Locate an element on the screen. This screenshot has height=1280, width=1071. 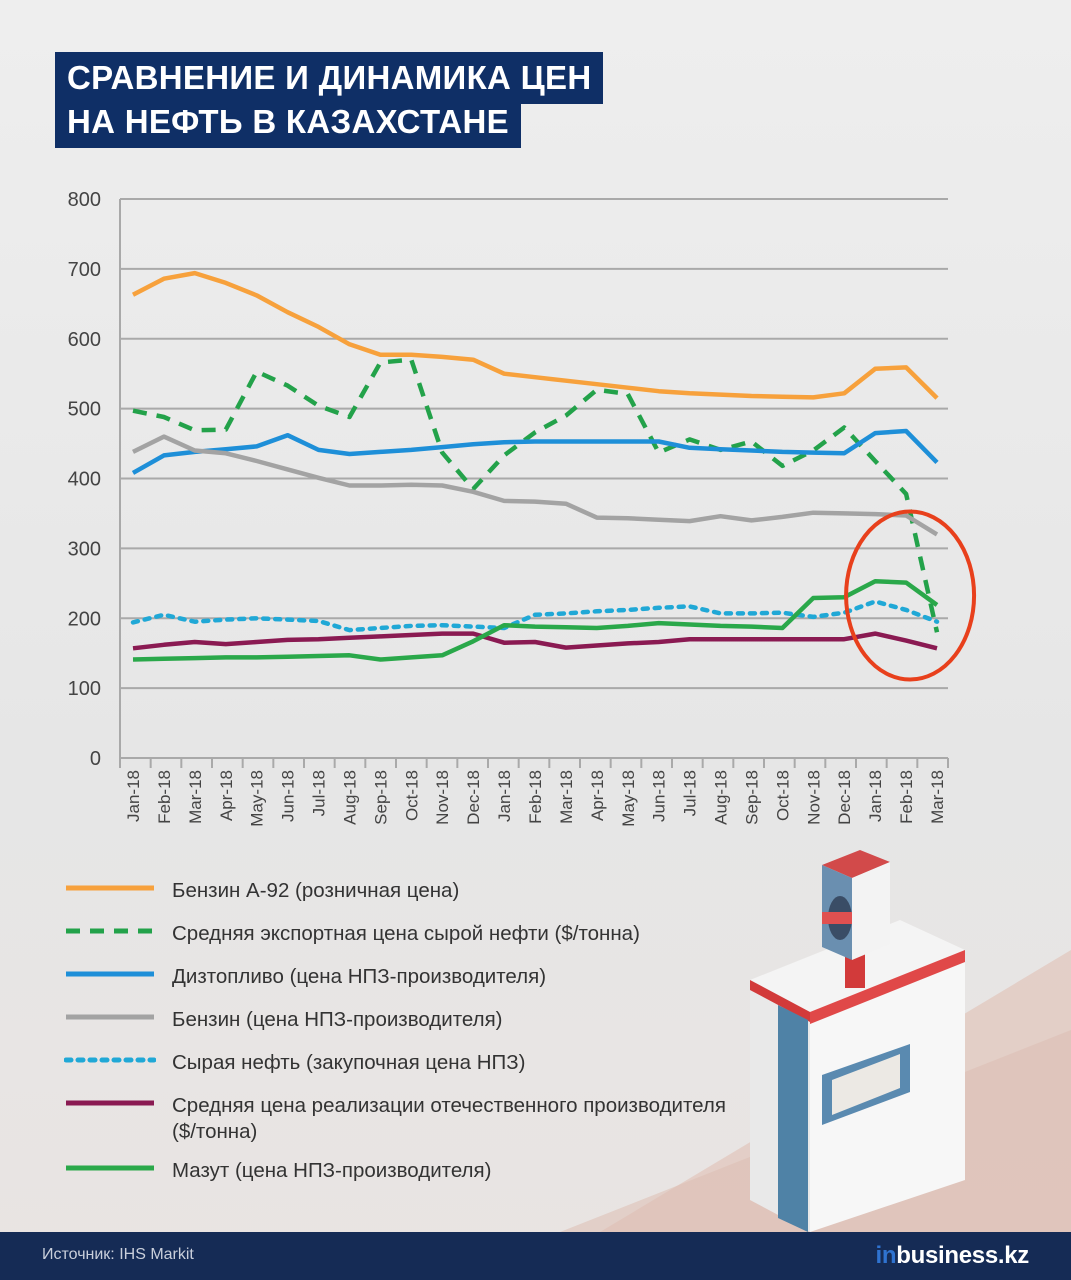
legend-item: Бензин А-92 (розничная цена) is located at coordinates (412, 893).